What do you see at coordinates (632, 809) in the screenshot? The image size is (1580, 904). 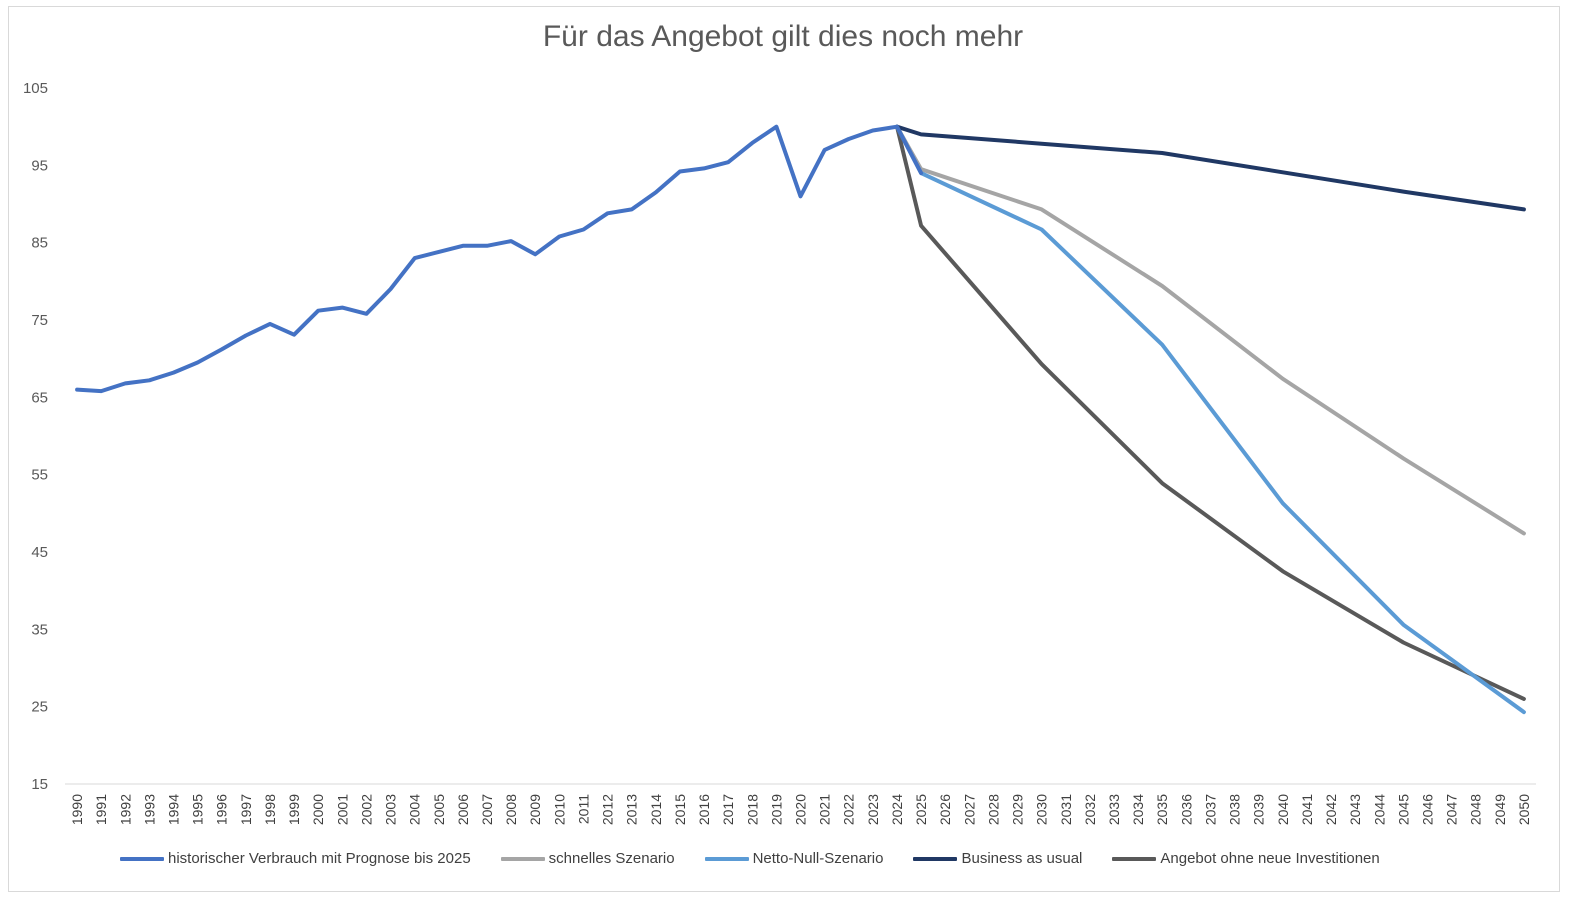 I see `x-tick-label: 2013` at bounding box center [632, 809].